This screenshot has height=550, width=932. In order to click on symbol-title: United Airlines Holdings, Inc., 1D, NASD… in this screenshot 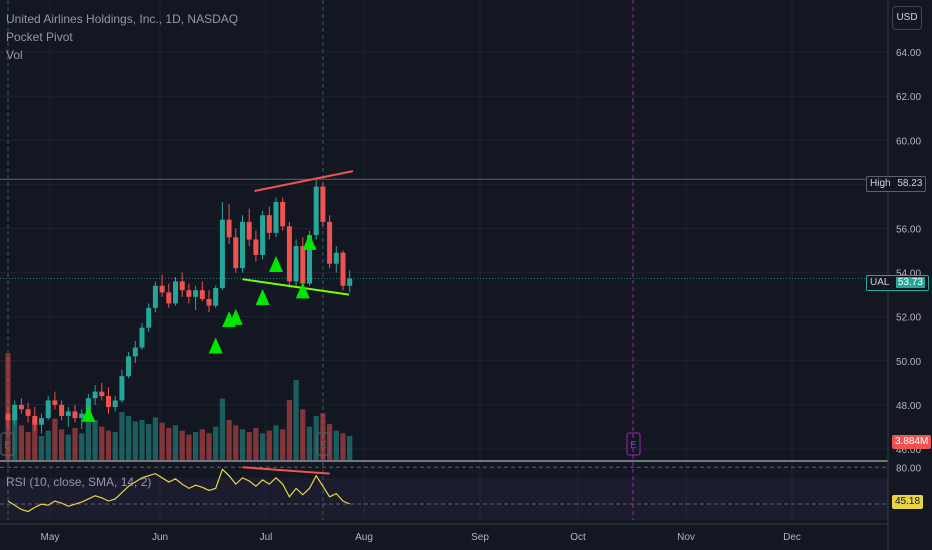, I will do `click(122, 19)`.